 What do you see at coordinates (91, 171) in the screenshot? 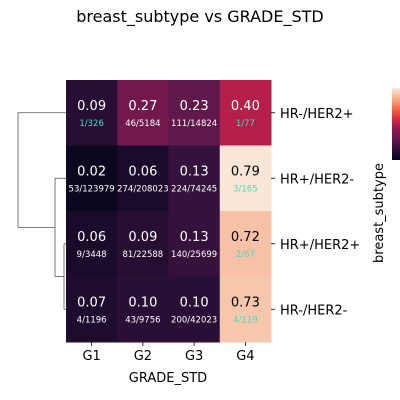
I see `cell-value-label: 0.02` at bounding box center [91, 171].